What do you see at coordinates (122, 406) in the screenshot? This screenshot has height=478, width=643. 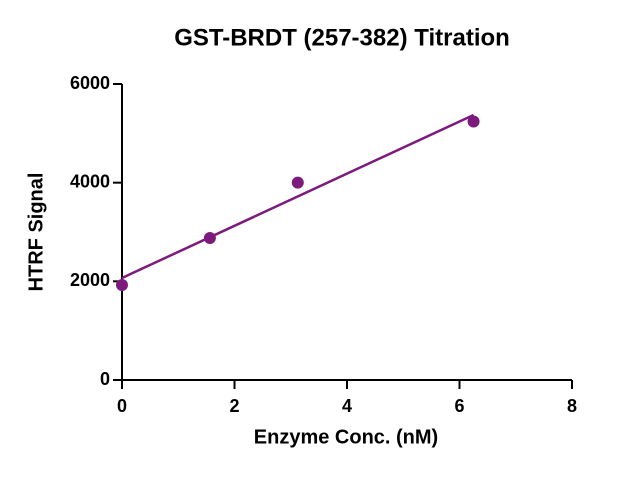 I see `x-tick-label: 0` at bounding box center [122, 406].